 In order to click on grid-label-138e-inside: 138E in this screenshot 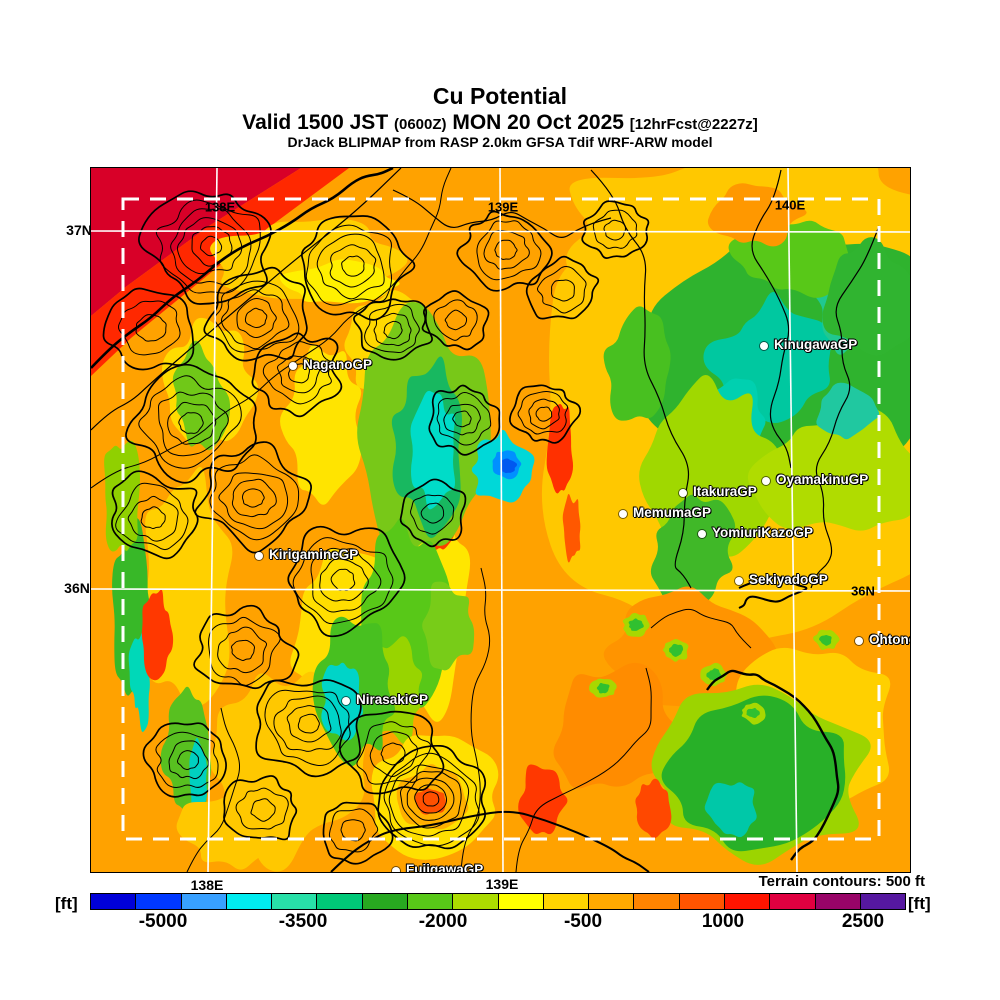, I will do `click(220, 207)`.